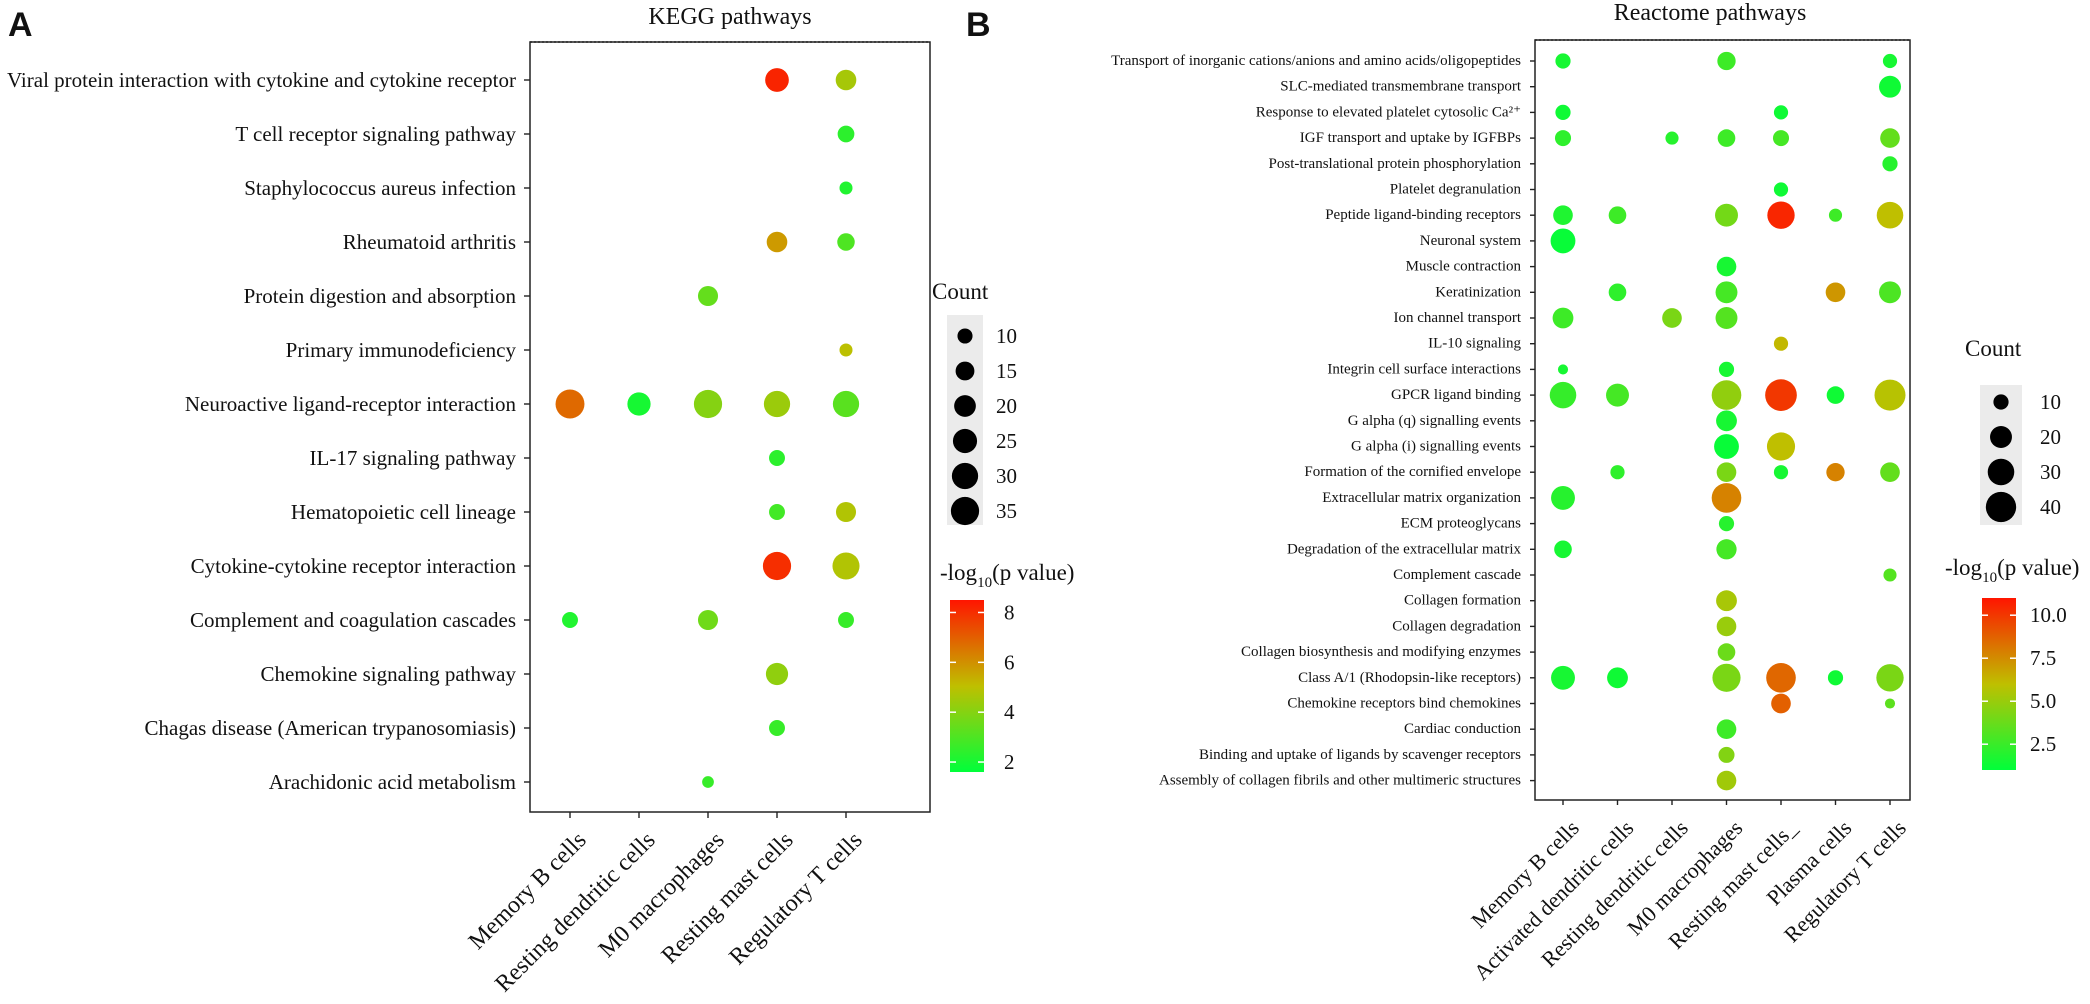 This screenshot has width=2090, height=1004. Describe the element at coordinates (1710, 13) in the screenshot. I see `panel-b-title: Reactome pathways` at that location.